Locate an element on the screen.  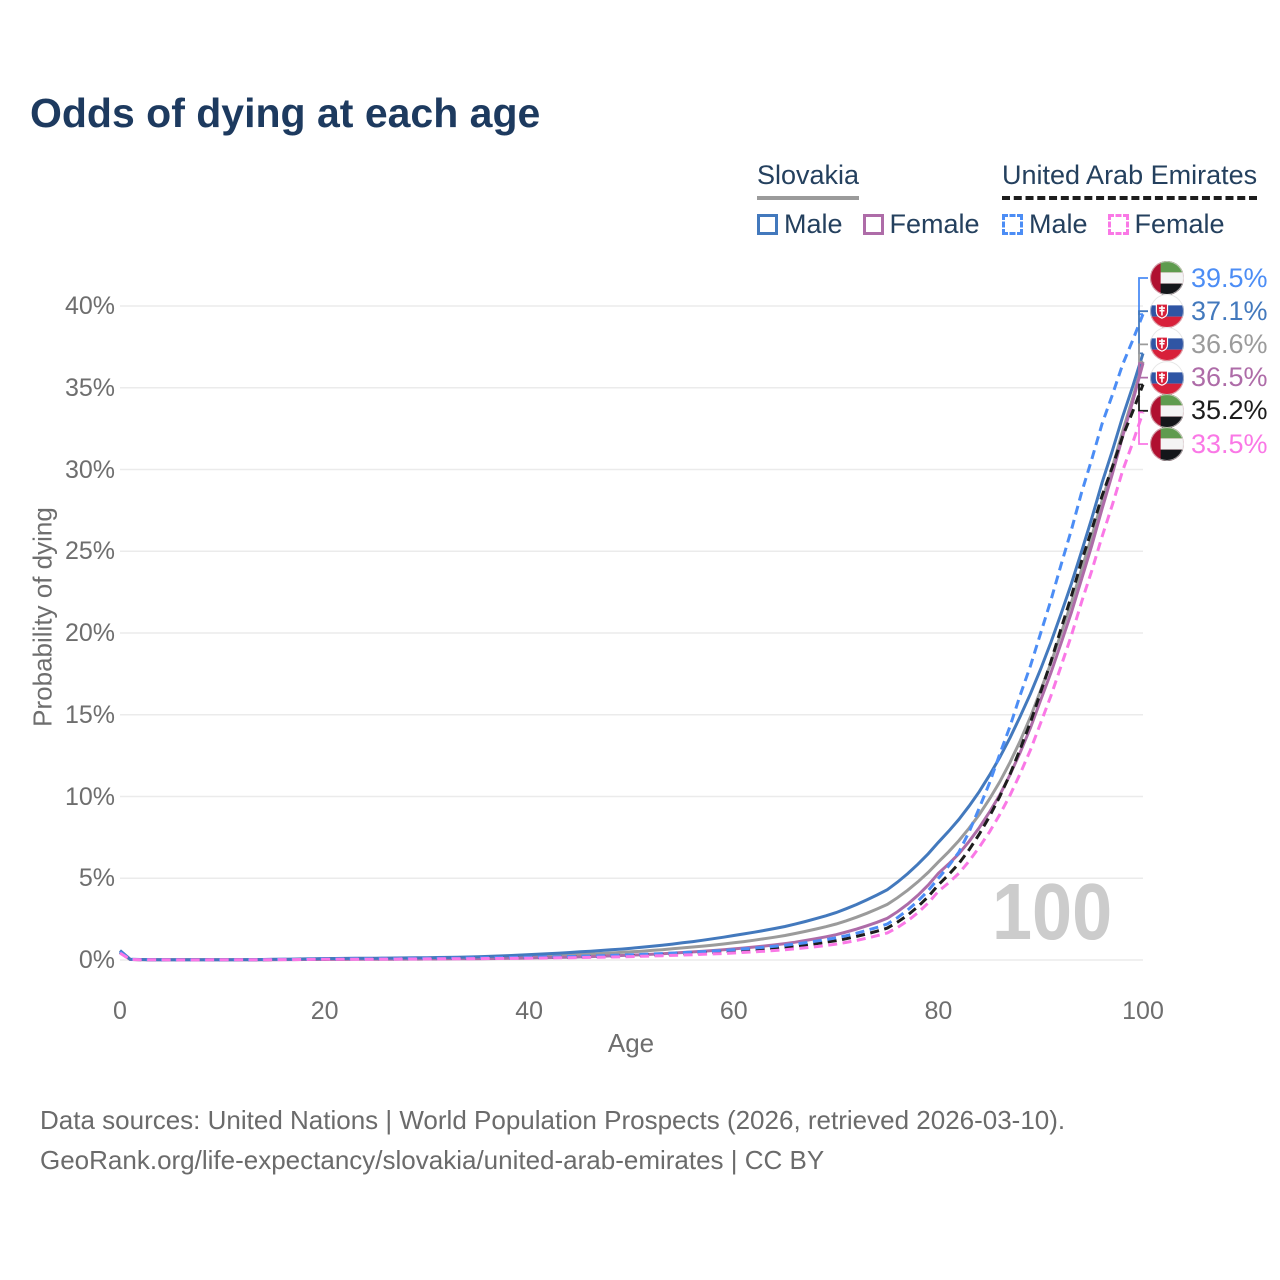
x-tick-label: 0 is located at coordinates (120, 1011).